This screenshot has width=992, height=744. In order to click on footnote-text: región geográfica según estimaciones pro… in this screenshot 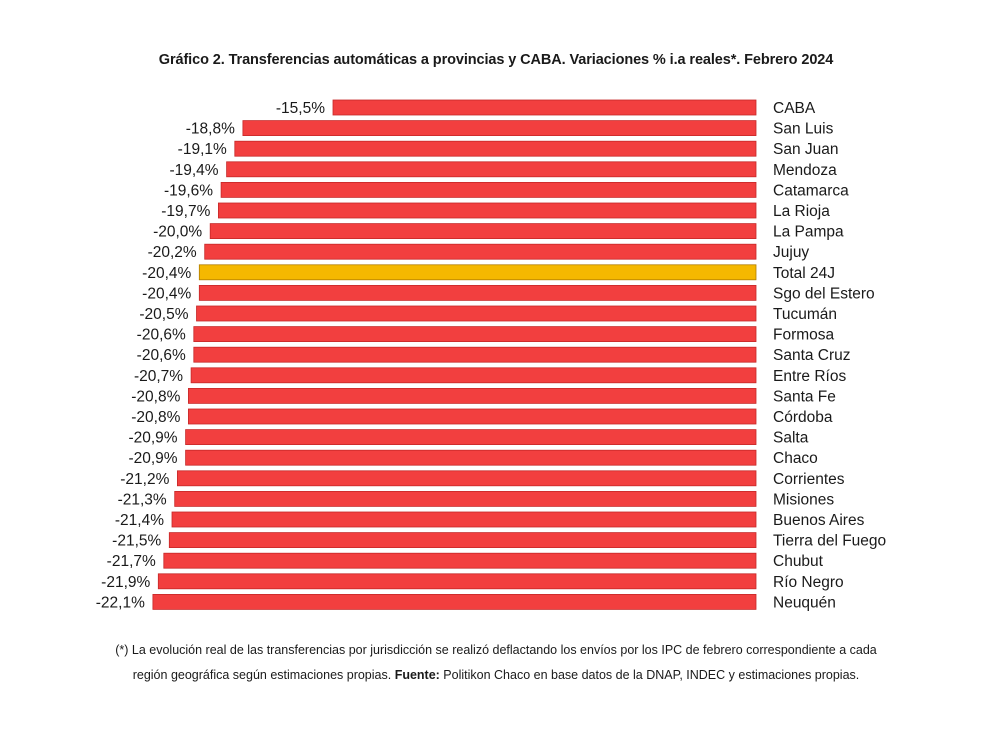, I will do `click(263, 675)`.